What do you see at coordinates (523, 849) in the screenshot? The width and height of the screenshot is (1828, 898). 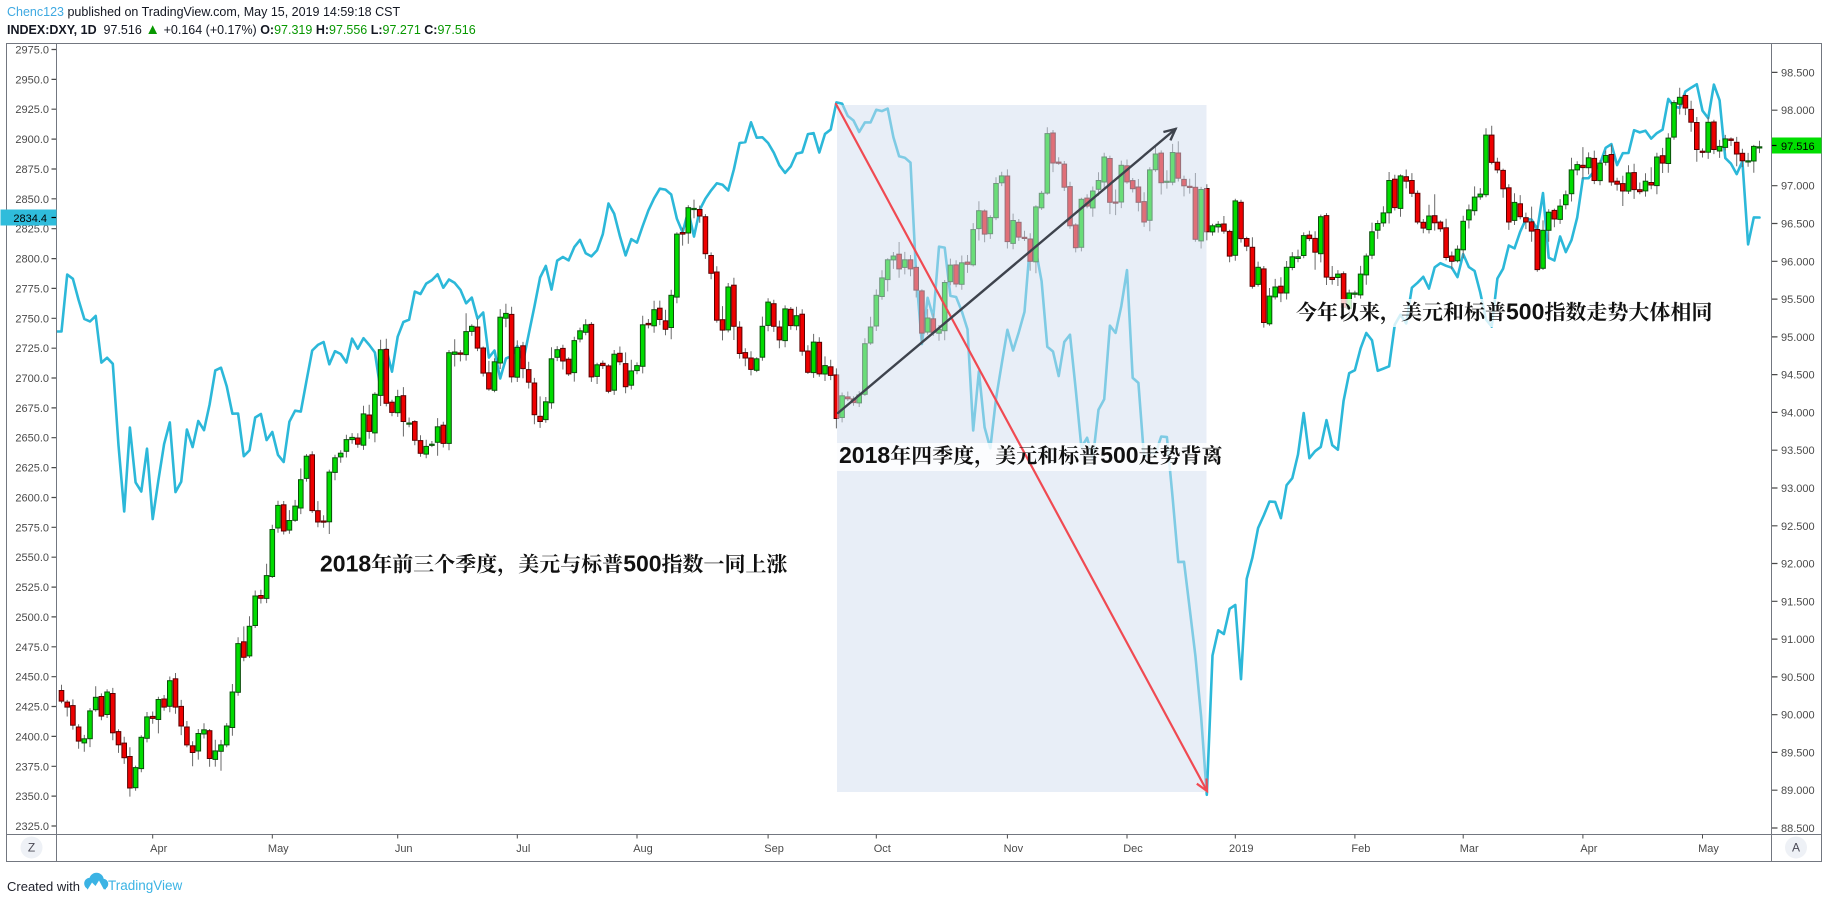 I see `svg-text: Jul` at bounding box center [523, 849].